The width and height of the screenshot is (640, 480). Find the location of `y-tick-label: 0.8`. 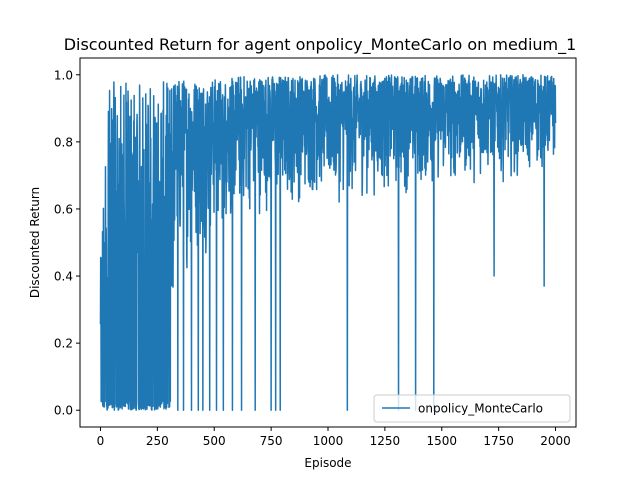

y-tick-label: 0.8 is located at coordinates (63, 142).